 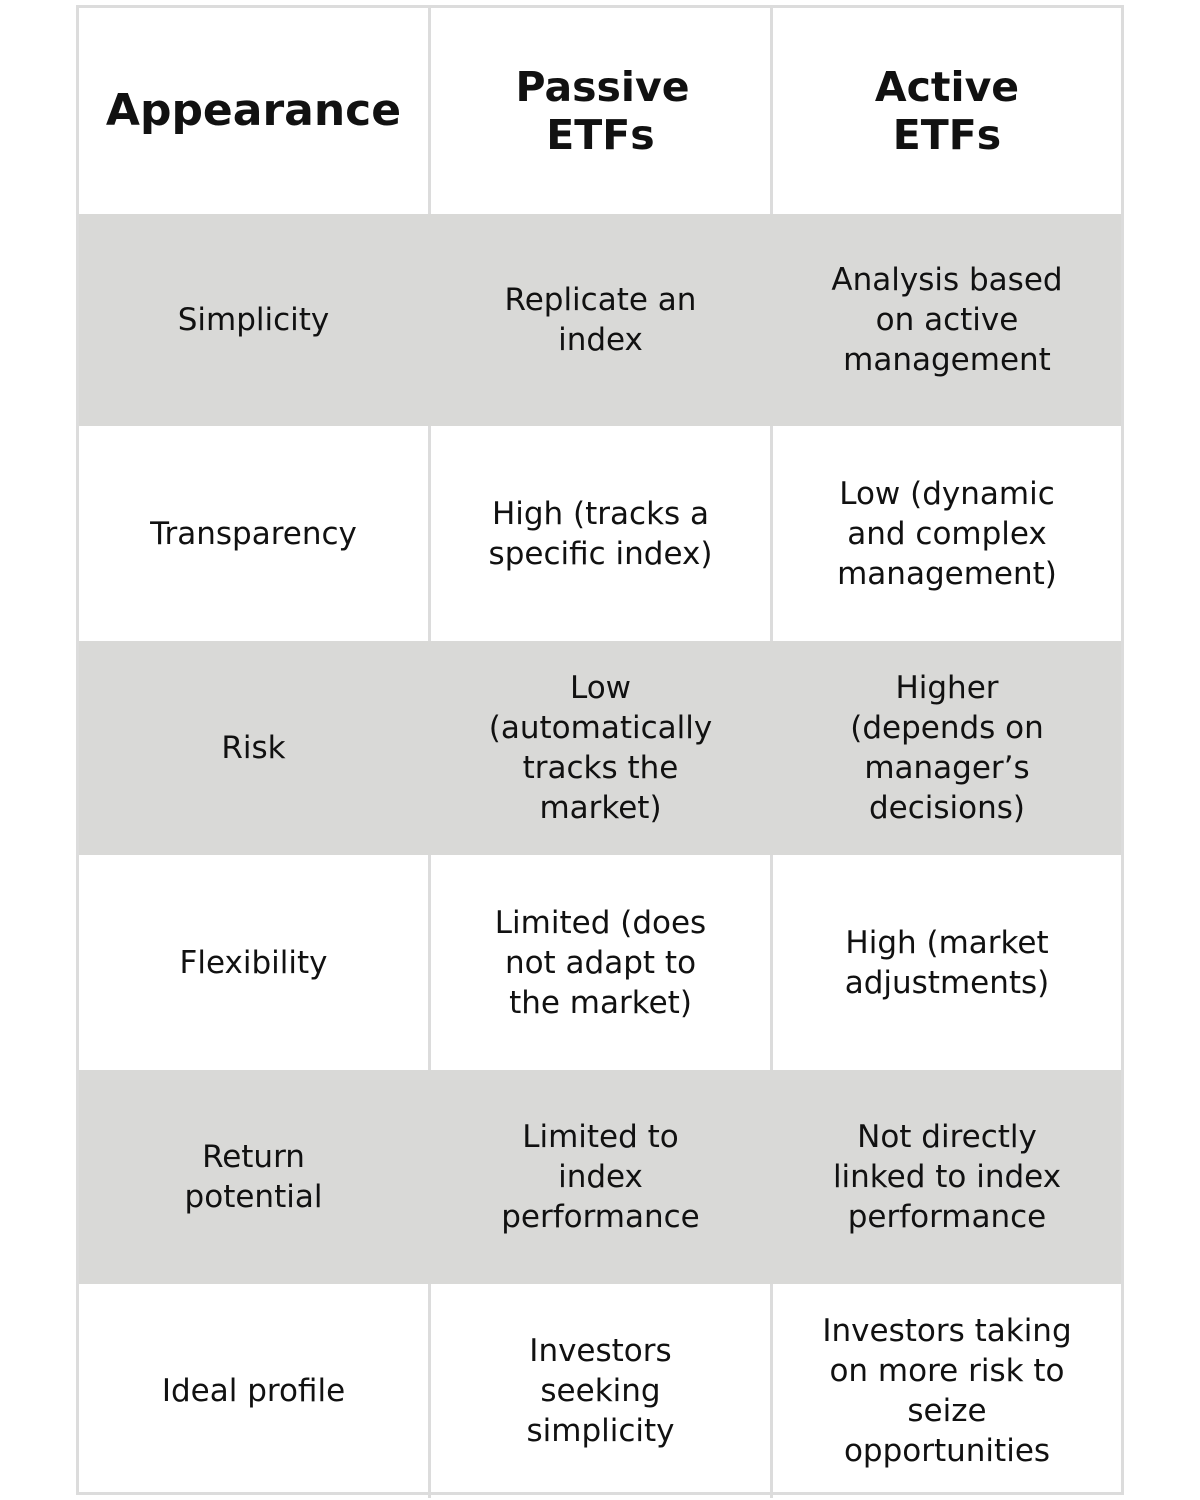 I want to click on cell-text: Limited (does not adapt to the market), so click(x=600, y=962).